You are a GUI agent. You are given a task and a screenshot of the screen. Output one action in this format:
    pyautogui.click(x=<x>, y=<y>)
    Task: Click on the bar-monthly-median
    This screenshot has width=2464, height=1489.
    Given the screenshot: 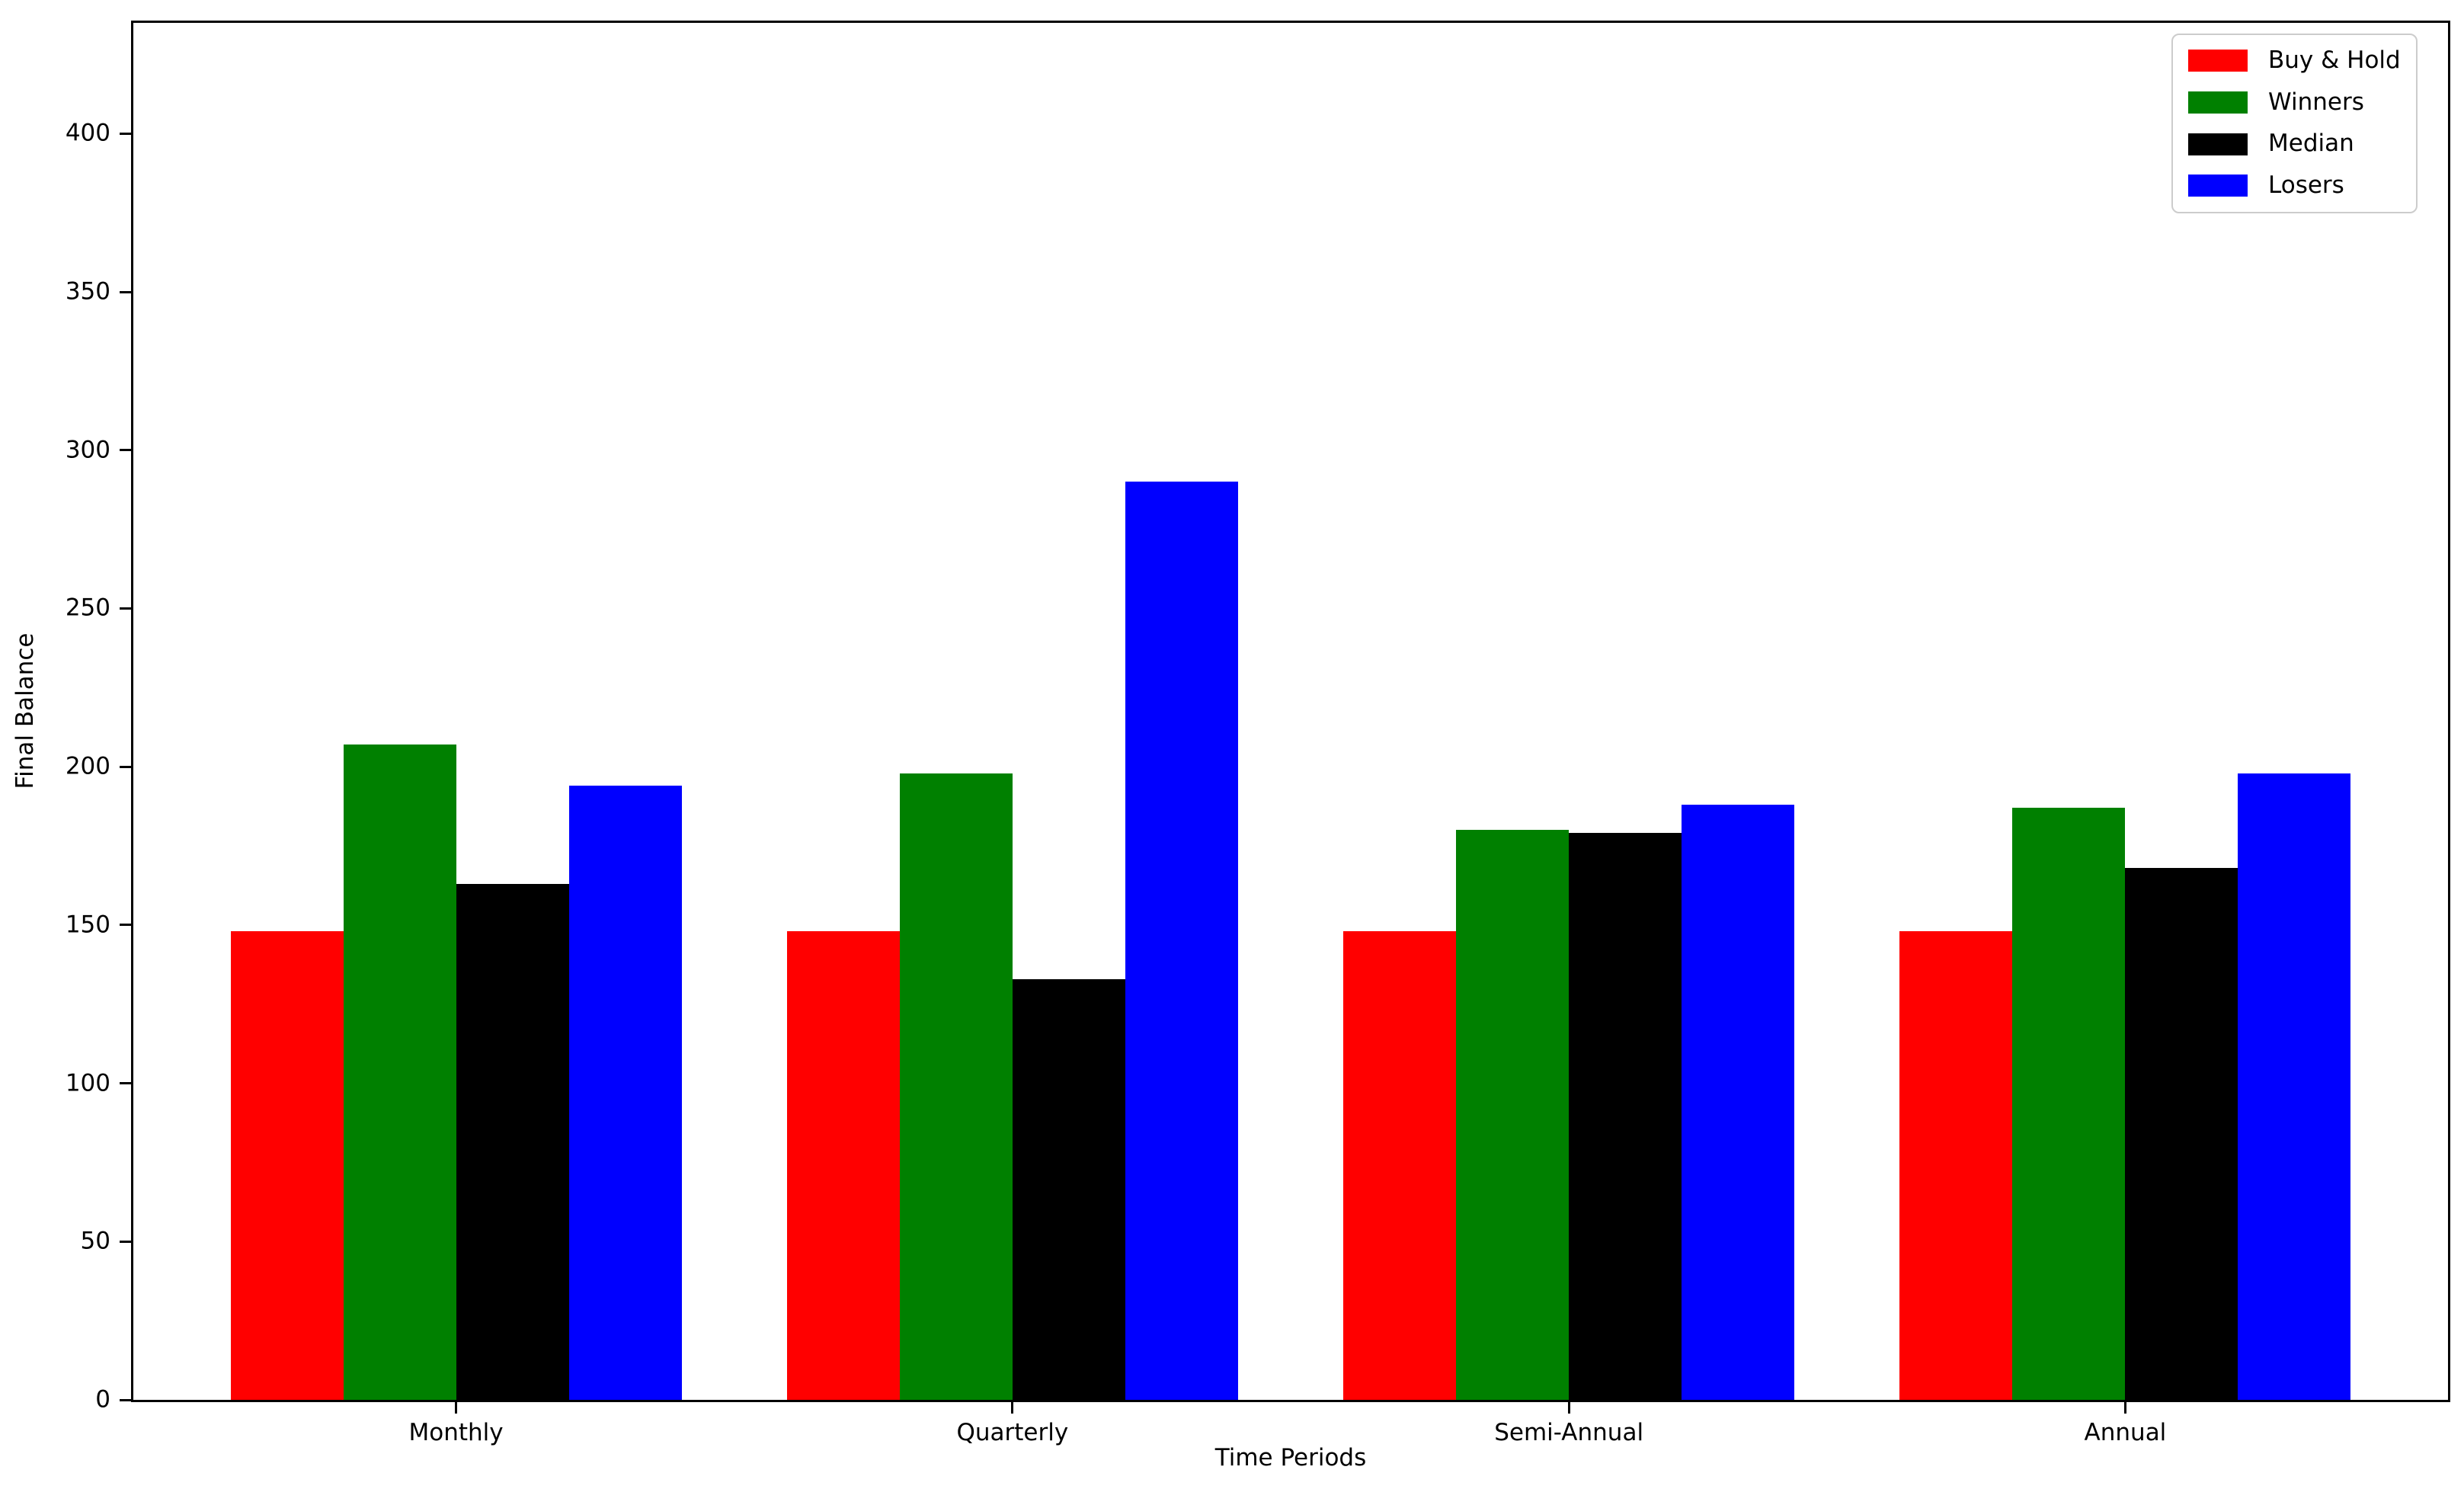 What is the action you would take?
    pyautogui.click(x=512, y=1141)
    